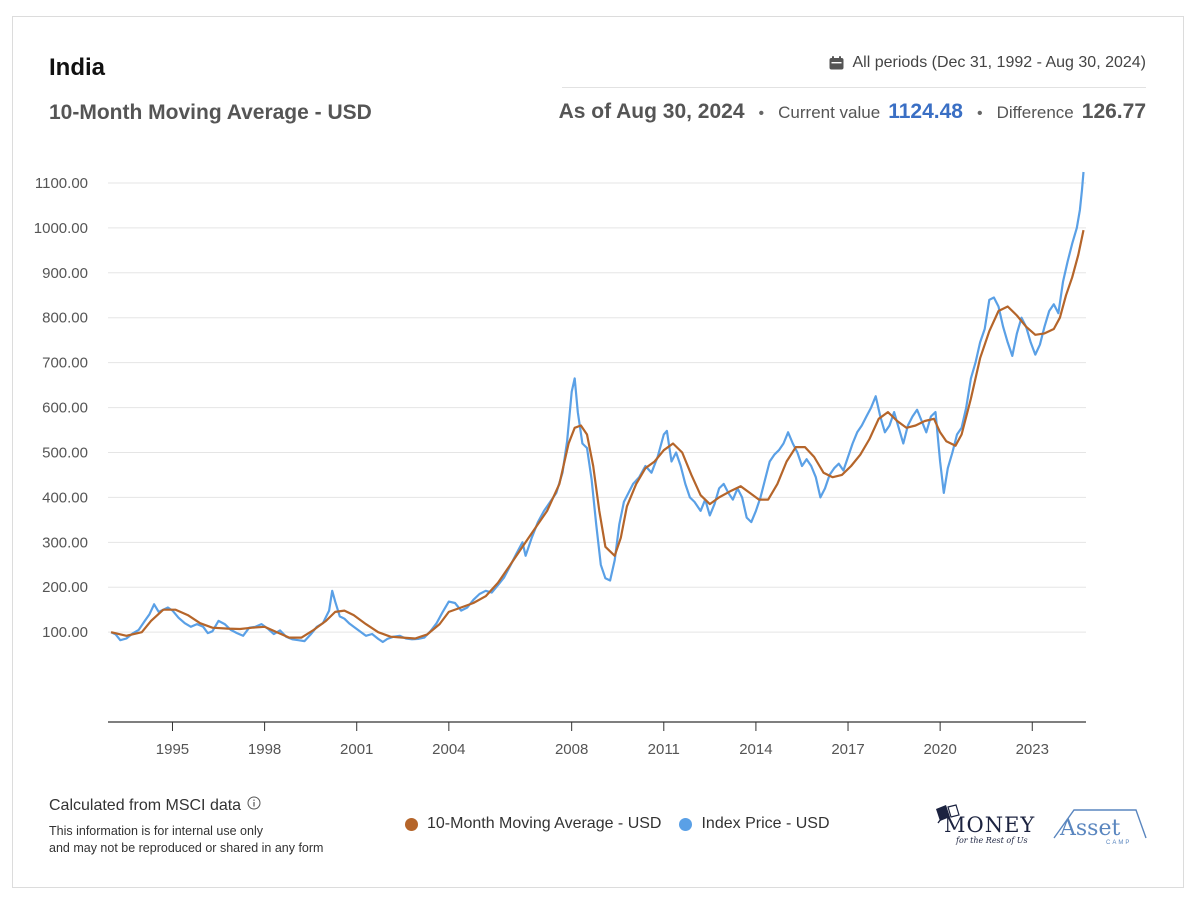 The height and width of the screenshot is (904, 1200). I want to click on money-logo: MONEY for the Rest of Us, so click(984, 825).